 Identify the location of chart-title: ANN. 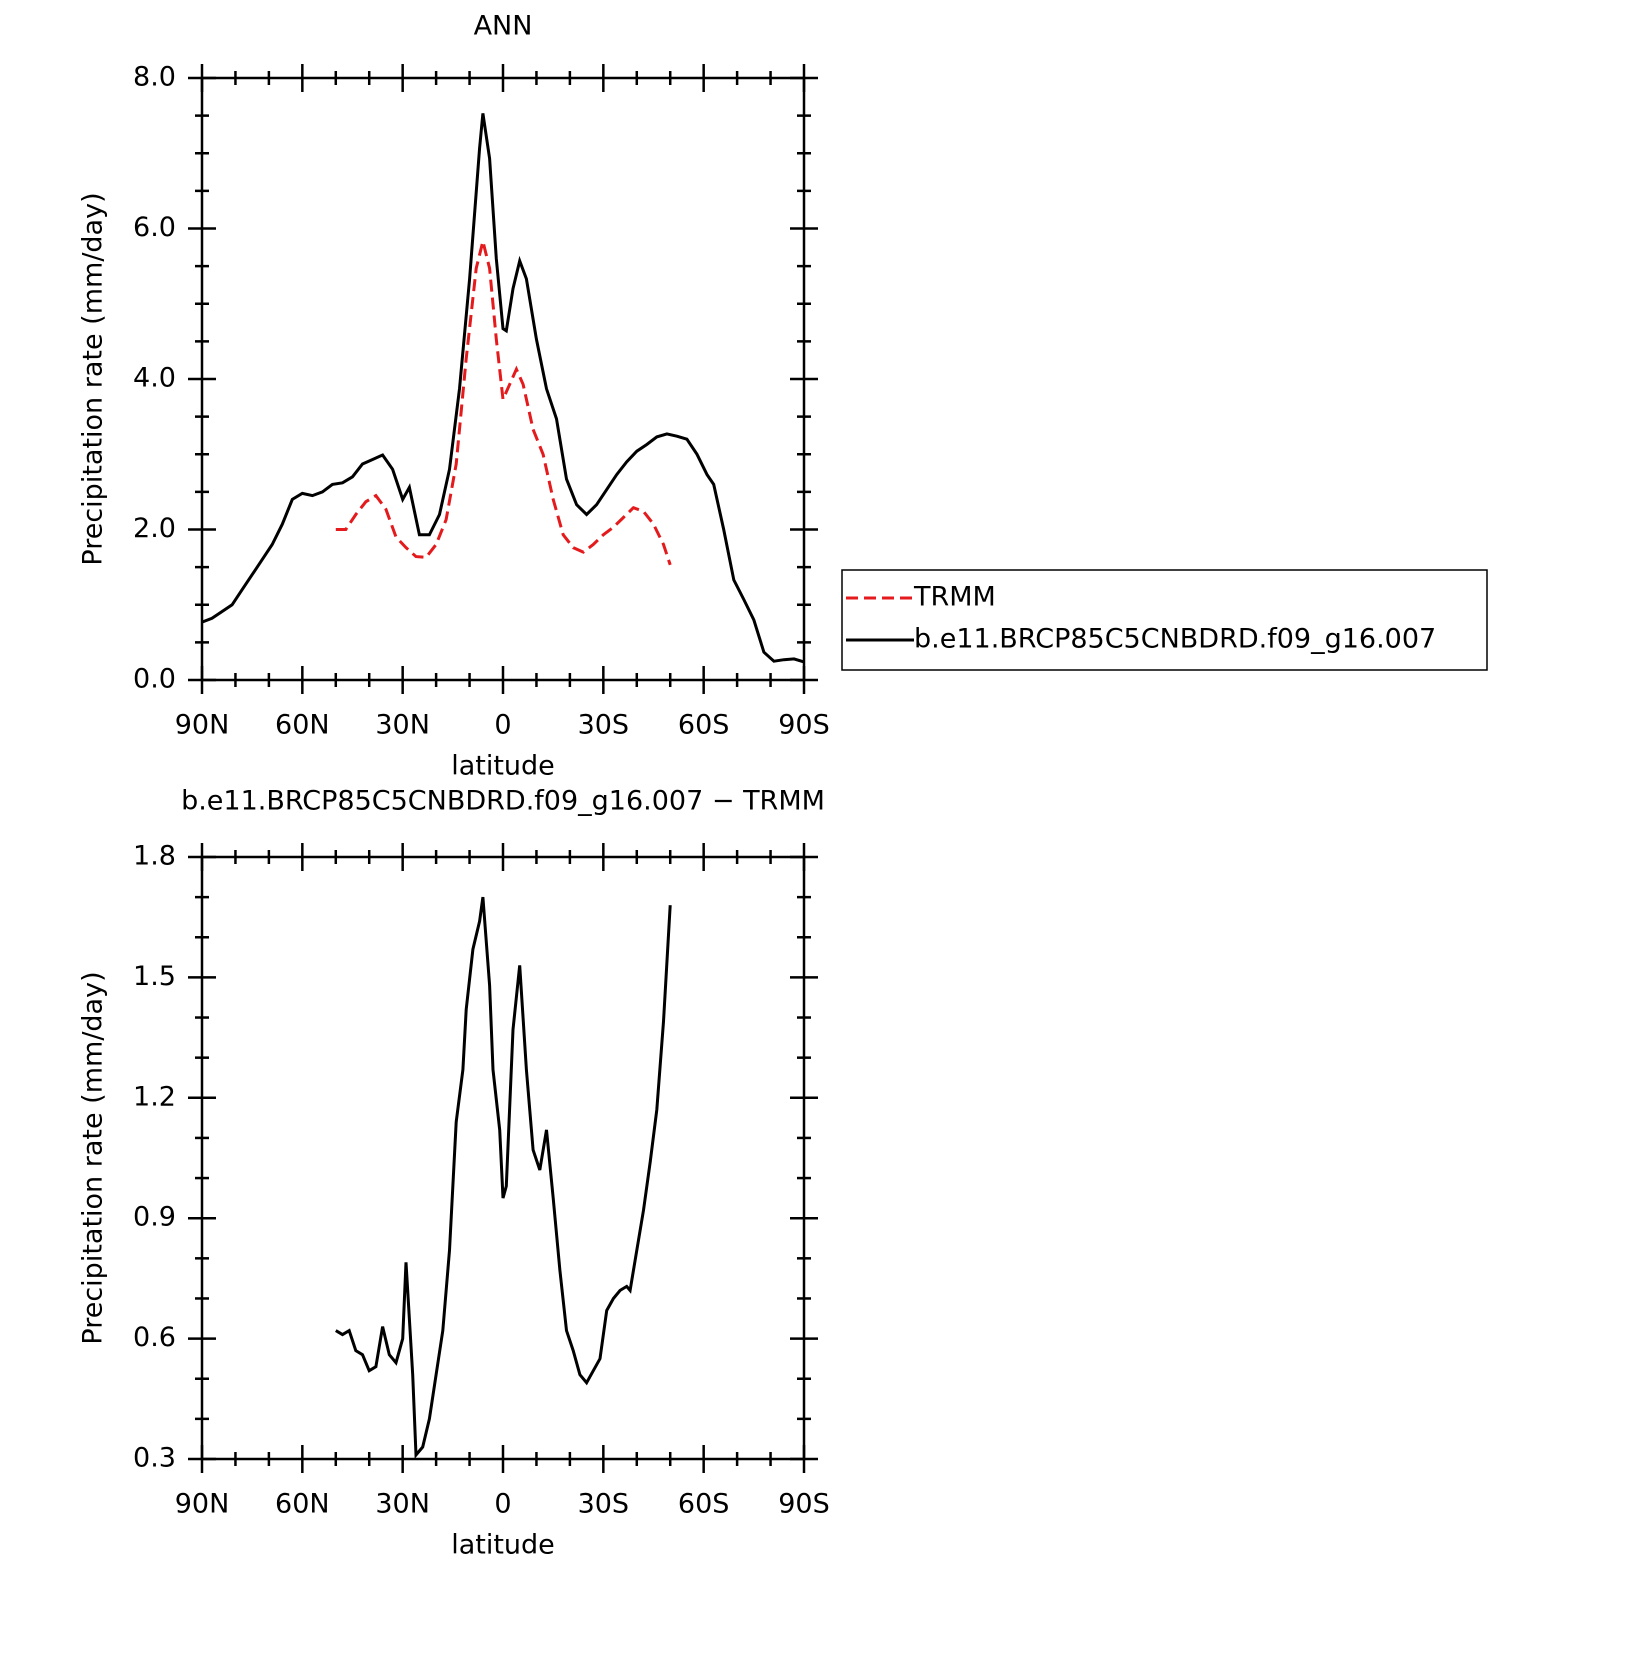
(503, 26).